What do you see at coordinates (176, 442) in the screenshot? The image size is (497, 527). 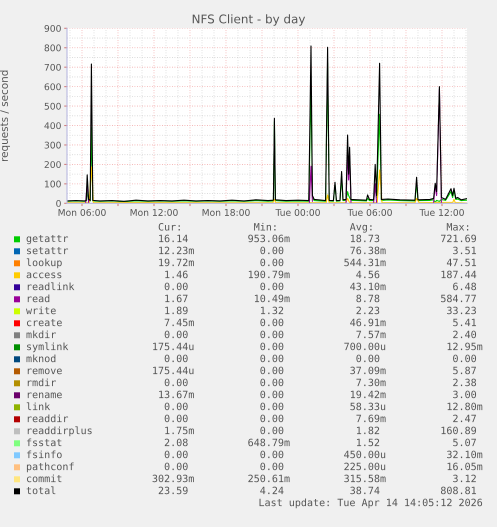 I see `text: 2.08` at bounding box center [176, 442].